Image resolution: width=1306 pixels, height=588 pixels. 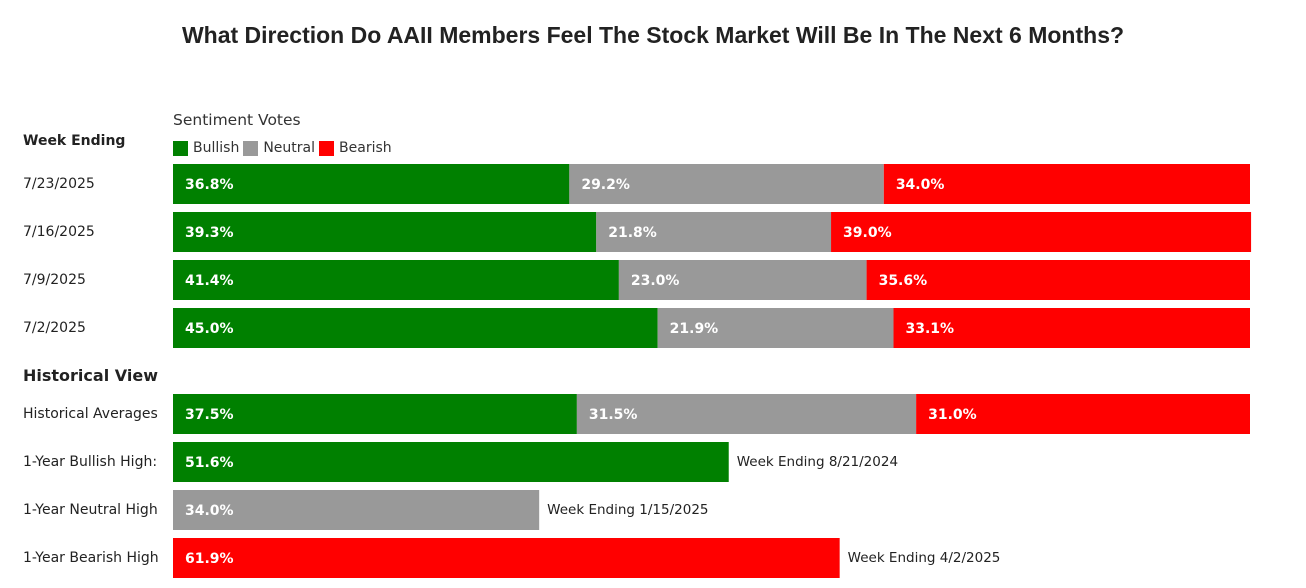 What do you see at coordinates (375, 414) in the screenshot?
I see `bar-bullish-historical-averages` at bounding box center [375, 414].